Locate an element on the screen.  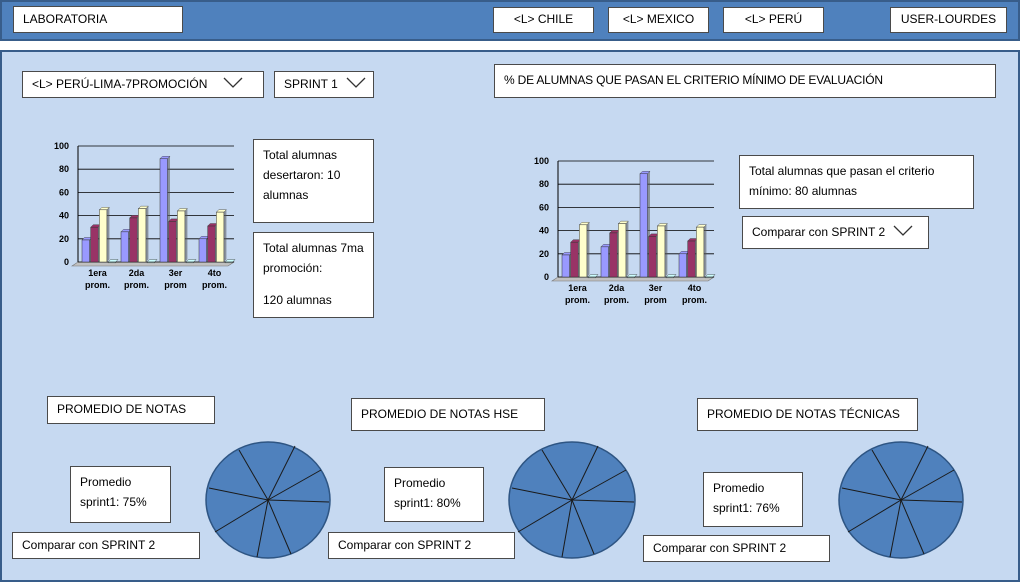
country-tab-mexico: <L> MEXICO is located at coordinates (658, 20).